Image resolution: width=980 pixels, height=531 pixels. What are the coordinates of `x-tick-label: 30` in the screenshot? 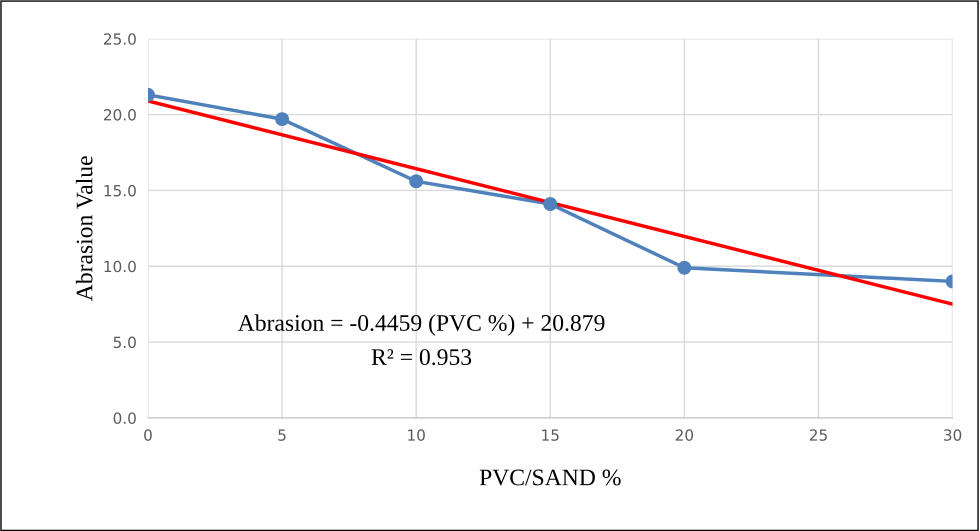 It's located at (953, 435).